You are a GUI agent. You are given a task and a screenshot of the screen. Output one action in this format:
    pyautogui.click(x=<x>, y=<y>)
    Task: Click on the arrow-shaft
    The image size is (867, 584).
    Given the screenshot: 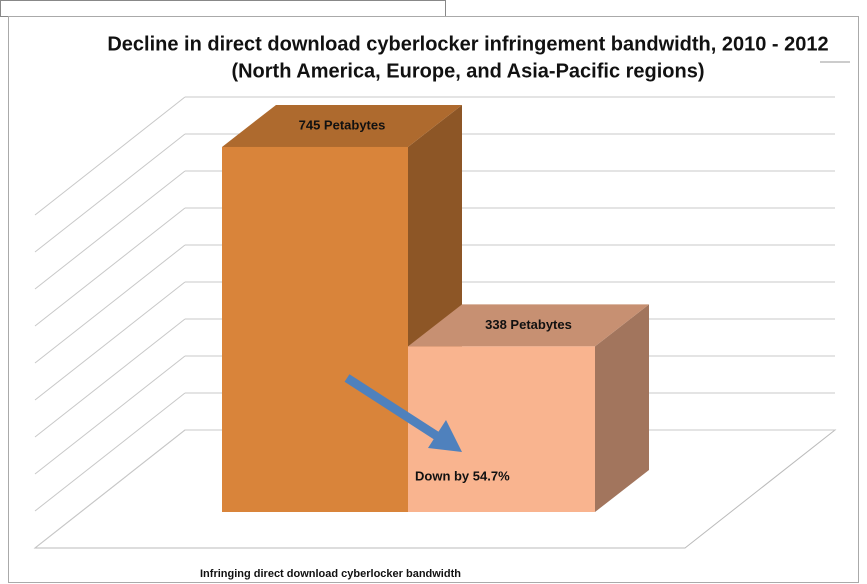 What is the action you would take?
    pyautogui.click(x=393, y=408)
    